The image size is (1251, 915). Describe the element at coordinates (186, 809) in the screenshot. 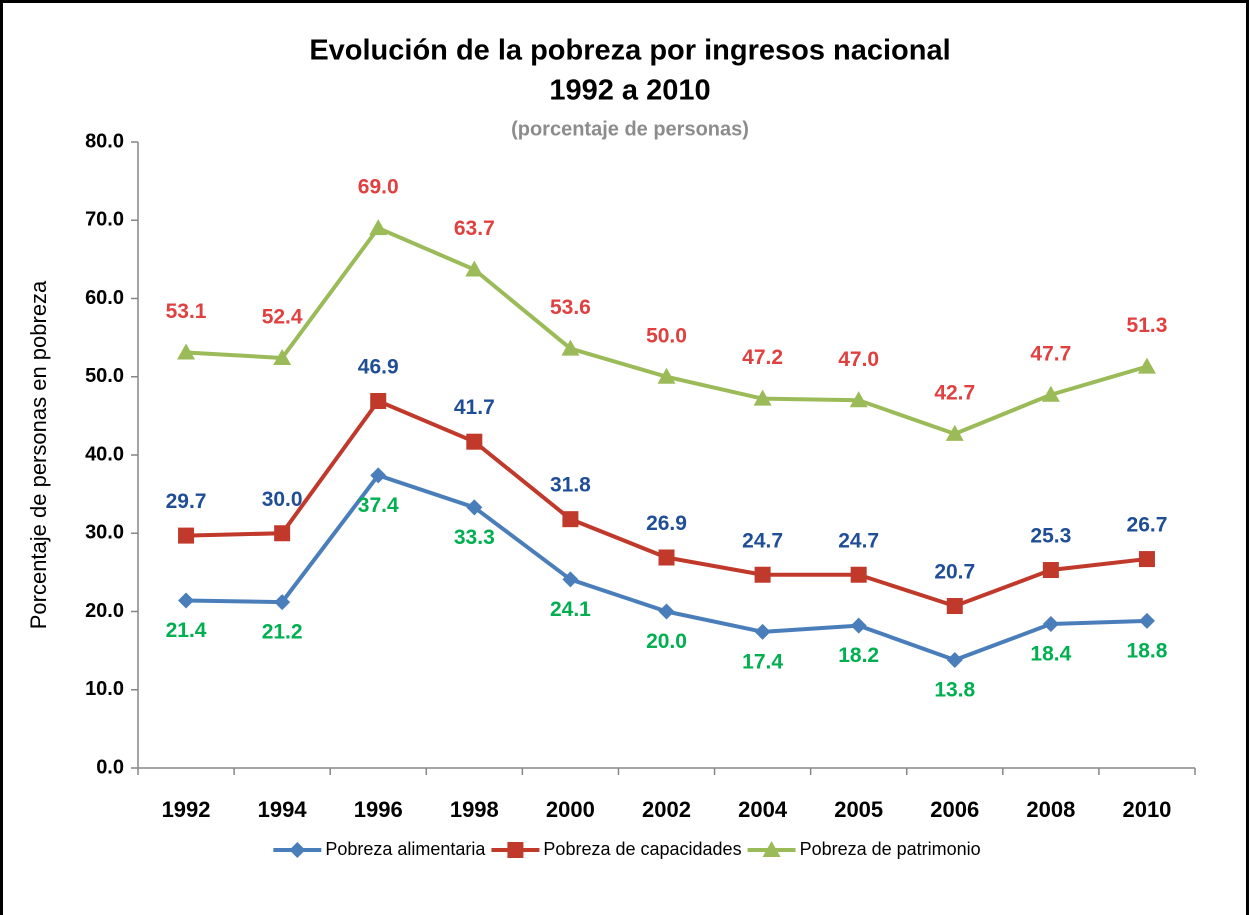

I see `x-tick-label: 1992` at that location.